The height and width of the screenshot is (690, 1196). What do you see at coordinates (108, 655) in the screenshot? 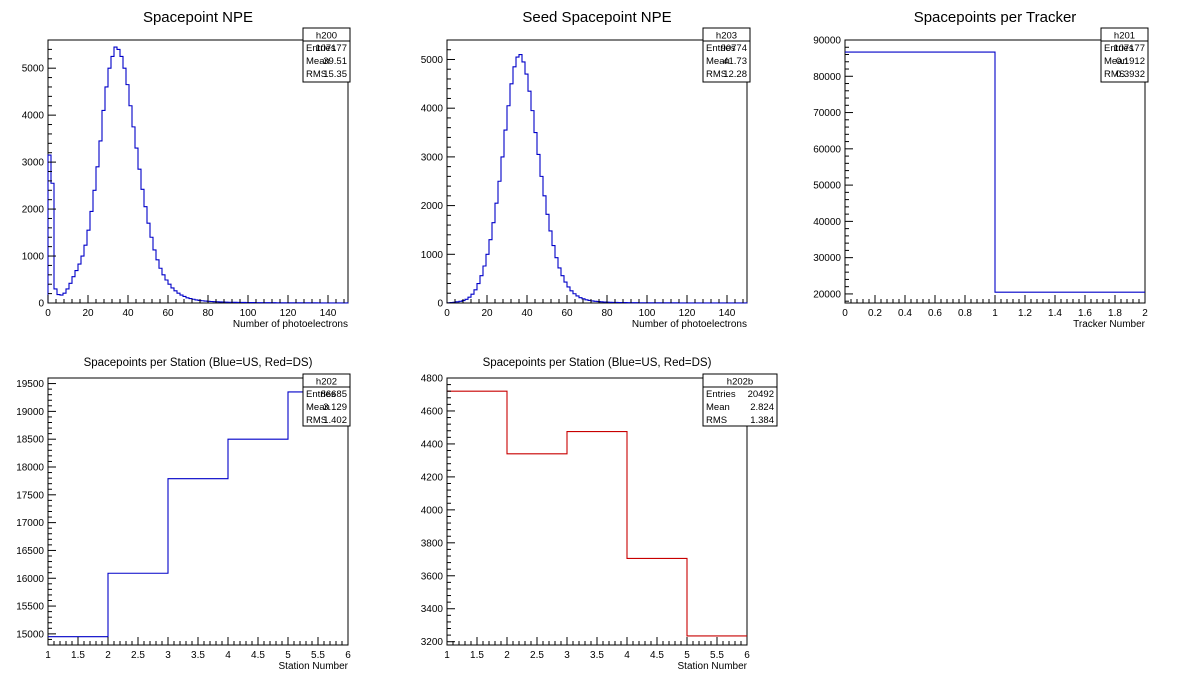
I see `x-tick-label: 2` at bounding box center [108, 655].